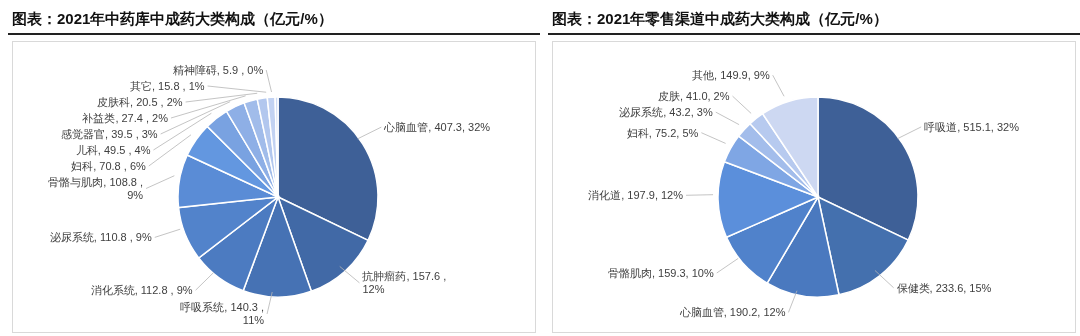  I want to click on slice-label: 泌尿系统, 110.8 , 9%, so click(100, 237).